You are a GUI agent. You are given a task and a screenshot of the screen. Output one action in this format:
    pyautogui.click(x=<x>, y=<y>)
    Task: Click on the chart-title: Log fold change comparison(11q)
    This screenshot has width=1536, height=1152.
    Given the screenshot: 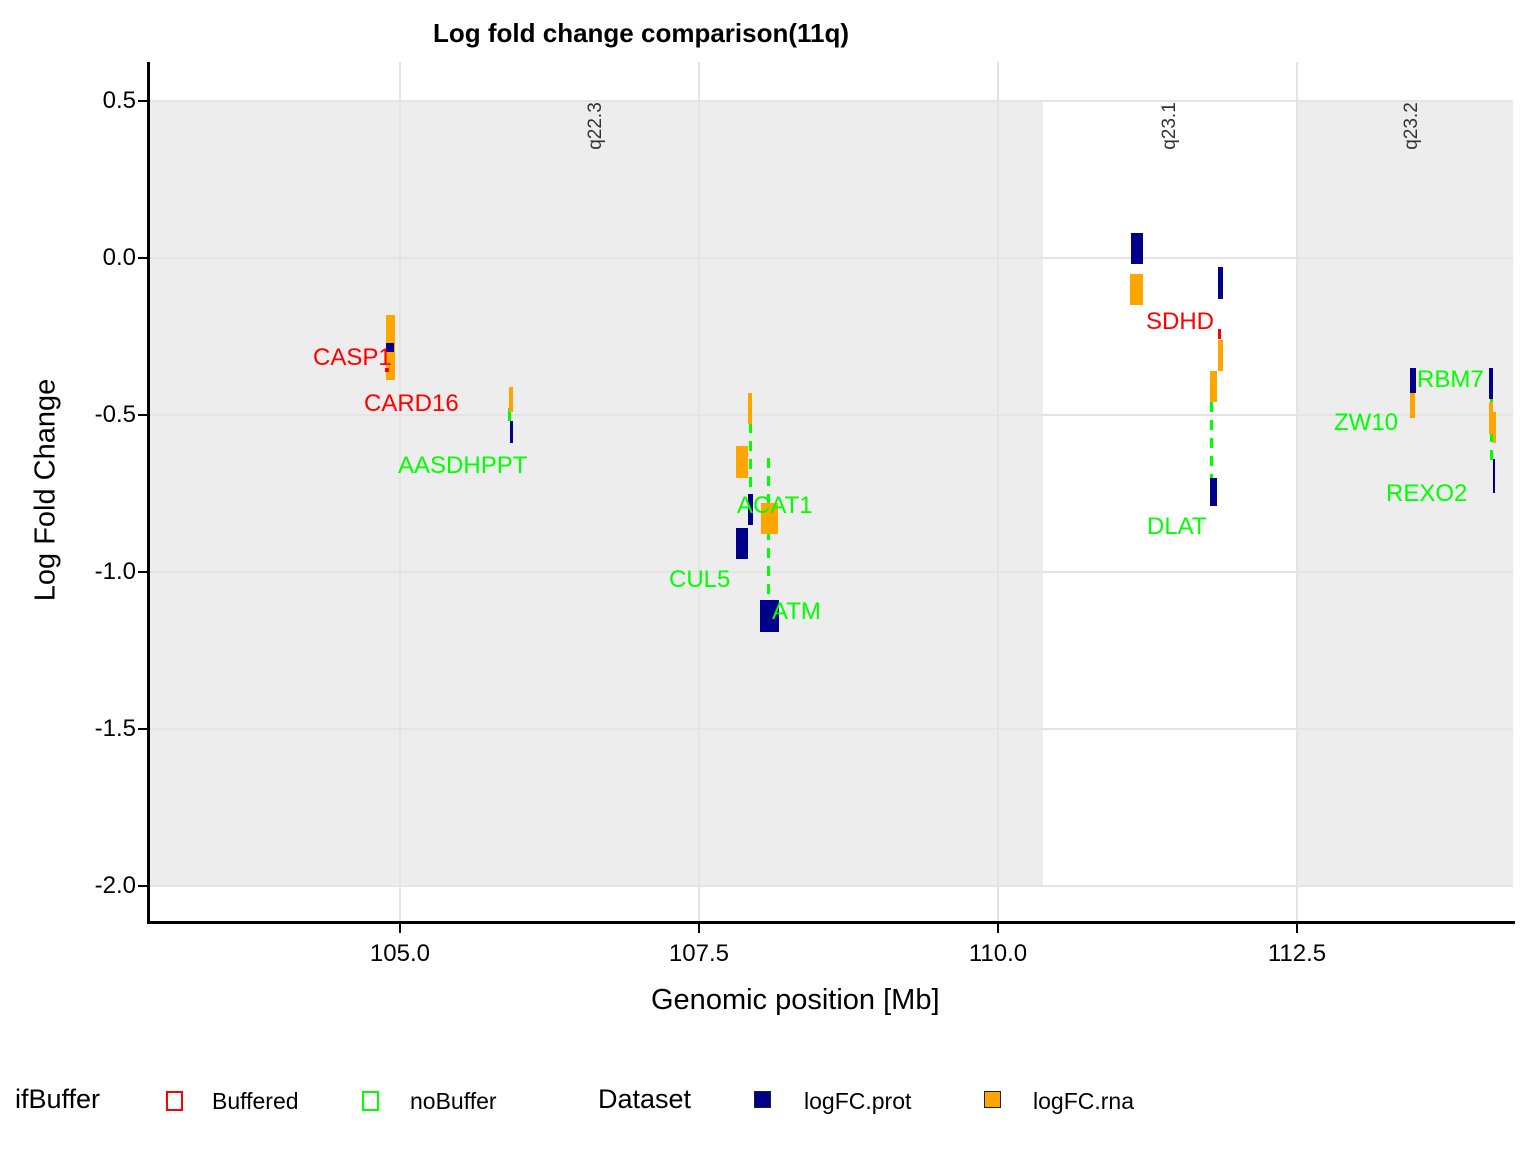 What is the action you would take?
    pyautogui.click(x=641, y=33)
    